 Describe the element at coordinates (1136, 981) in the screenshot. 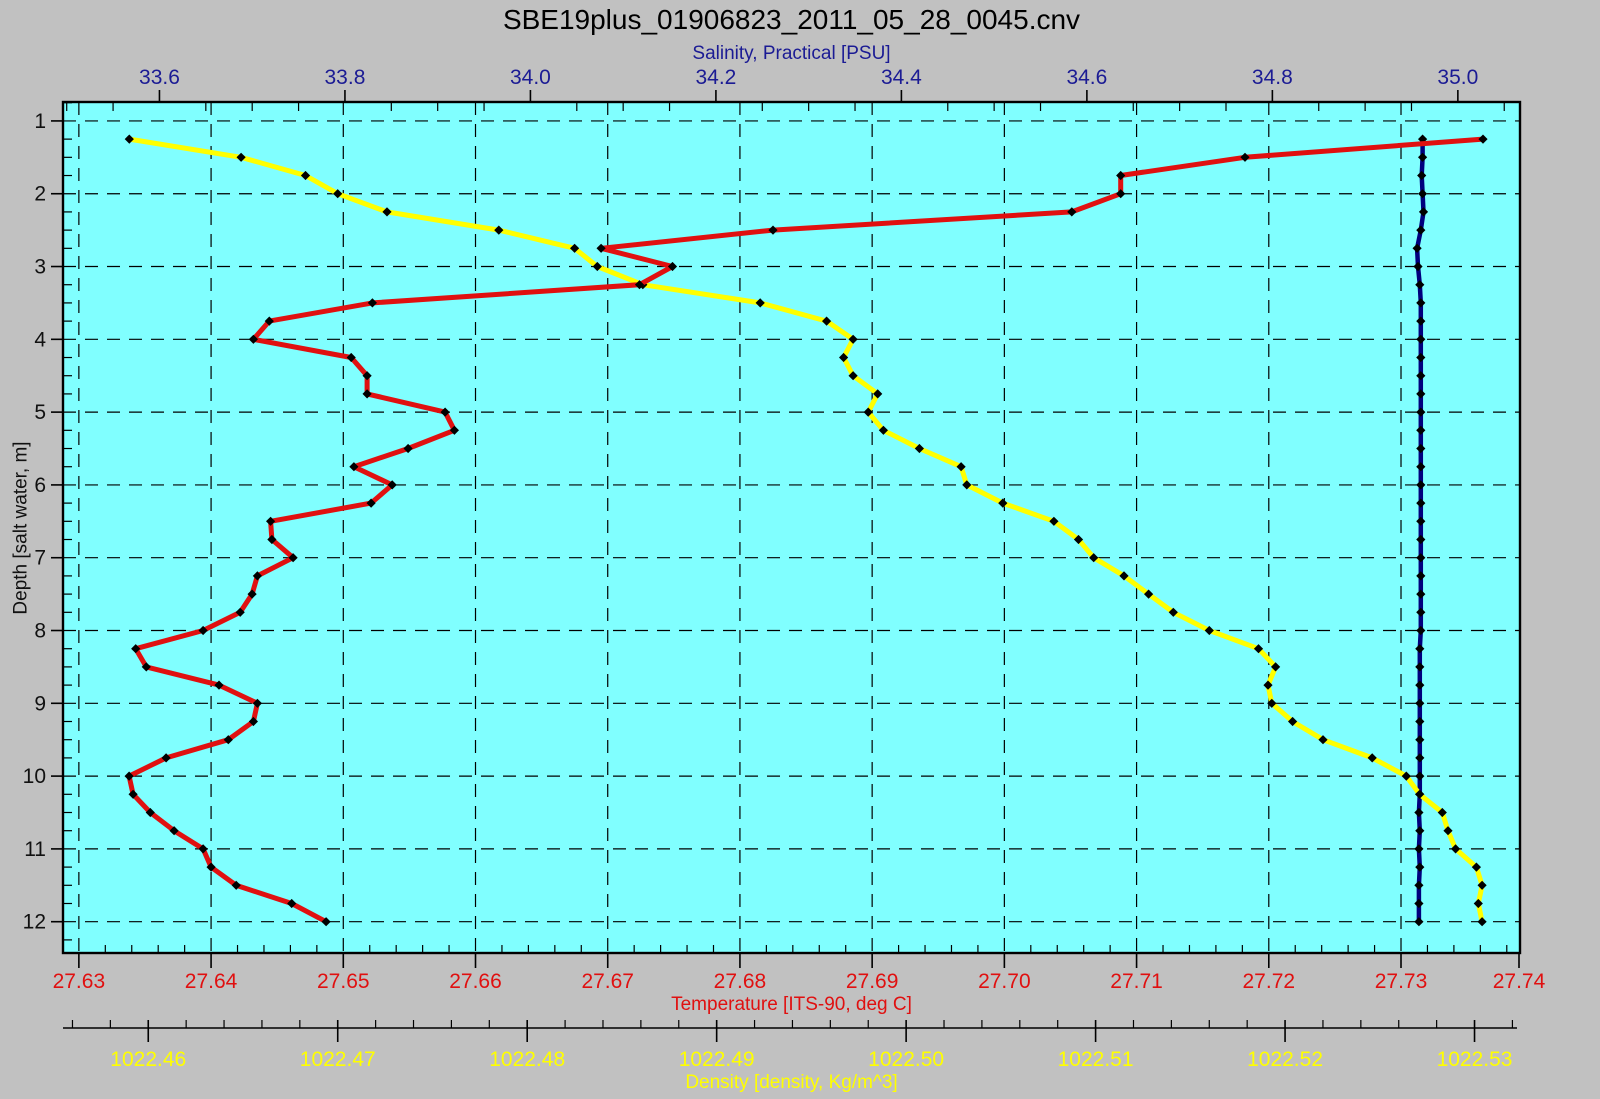

I see `temperature-tick-label: 27.71` at that location.